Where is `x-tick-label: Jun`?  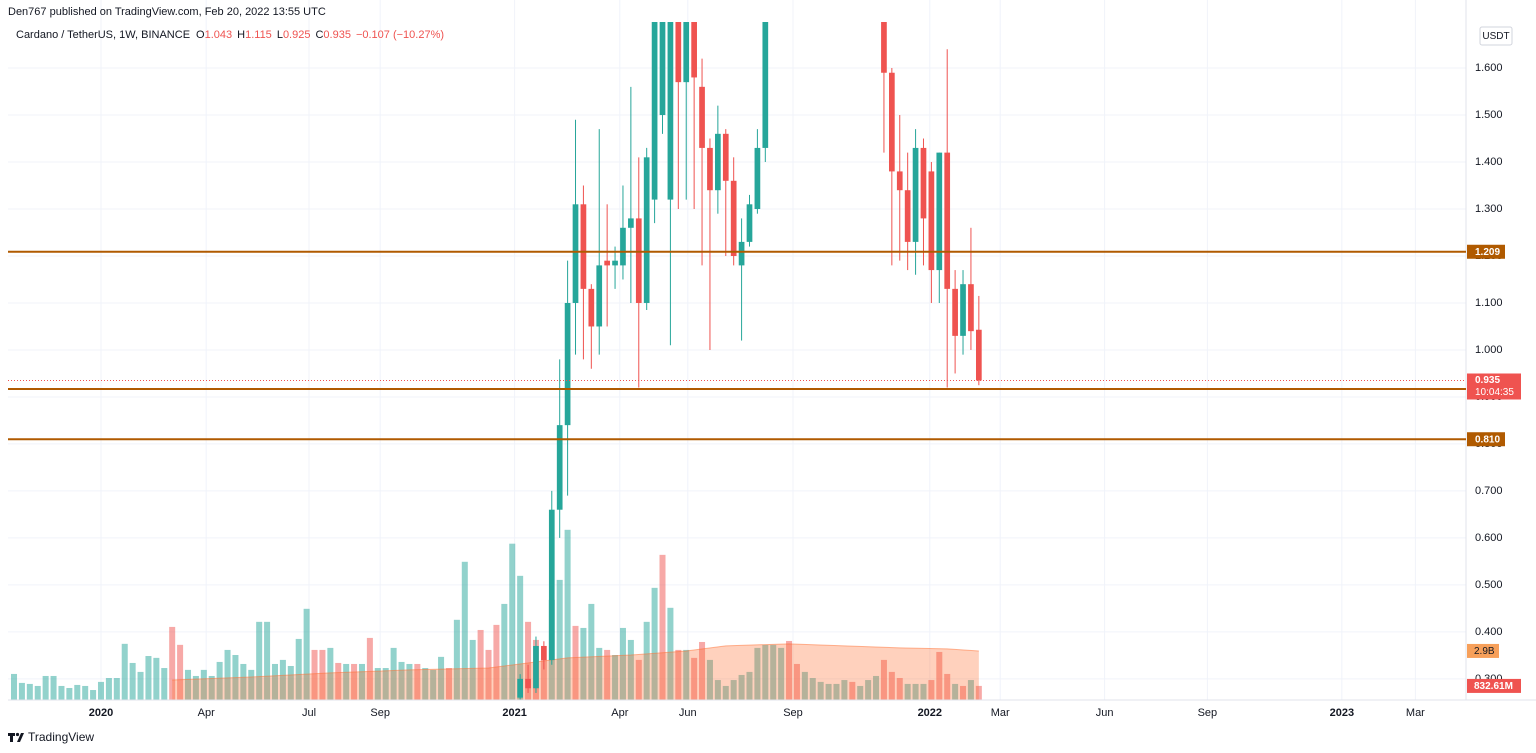
x-tick-label: Jun is located at coordinates (1105, 713).